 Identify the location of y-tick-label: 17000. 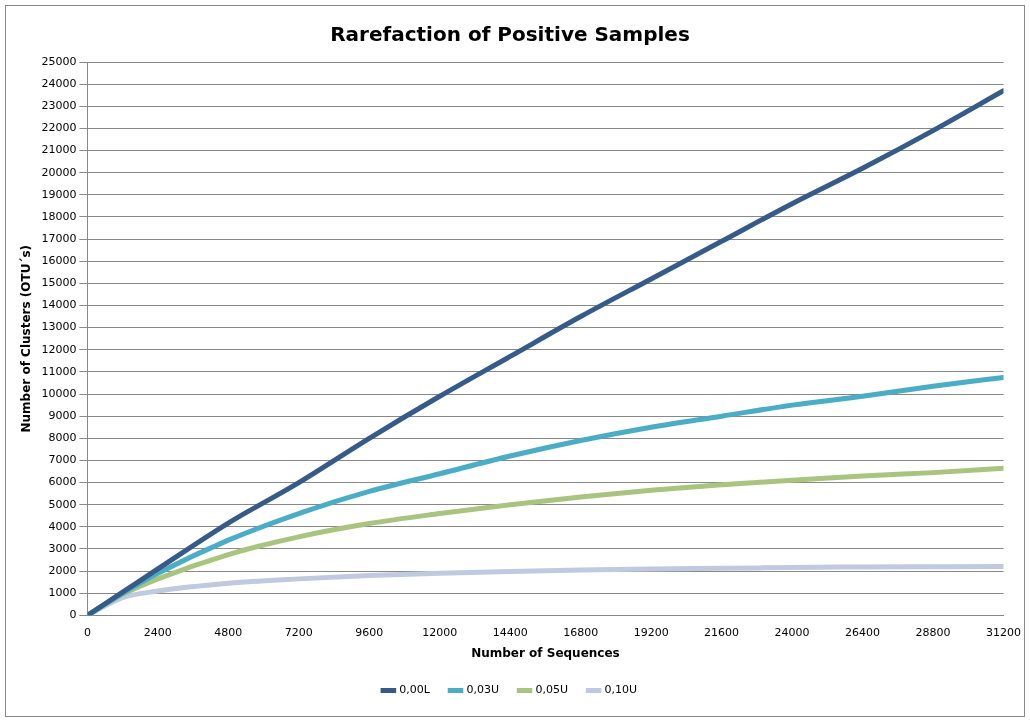
(59, 238).